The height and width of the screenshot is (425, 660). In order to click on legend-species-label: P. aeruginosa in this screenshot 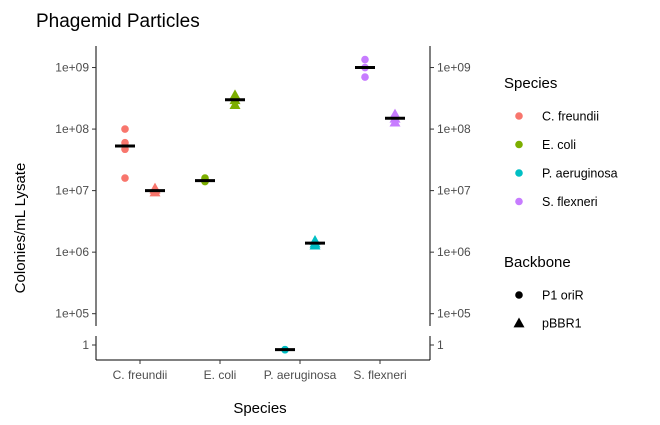, I will do `click(580, 174)`.